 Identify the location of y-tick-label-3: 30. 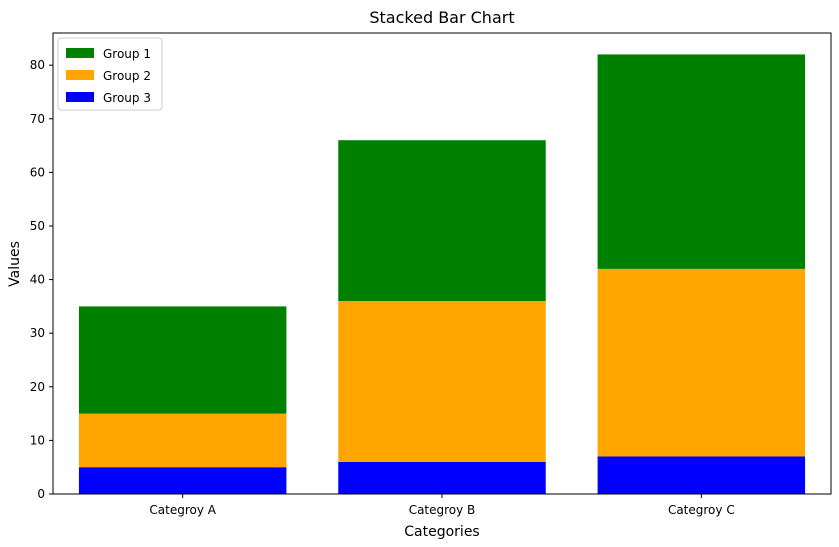
(37, 333).